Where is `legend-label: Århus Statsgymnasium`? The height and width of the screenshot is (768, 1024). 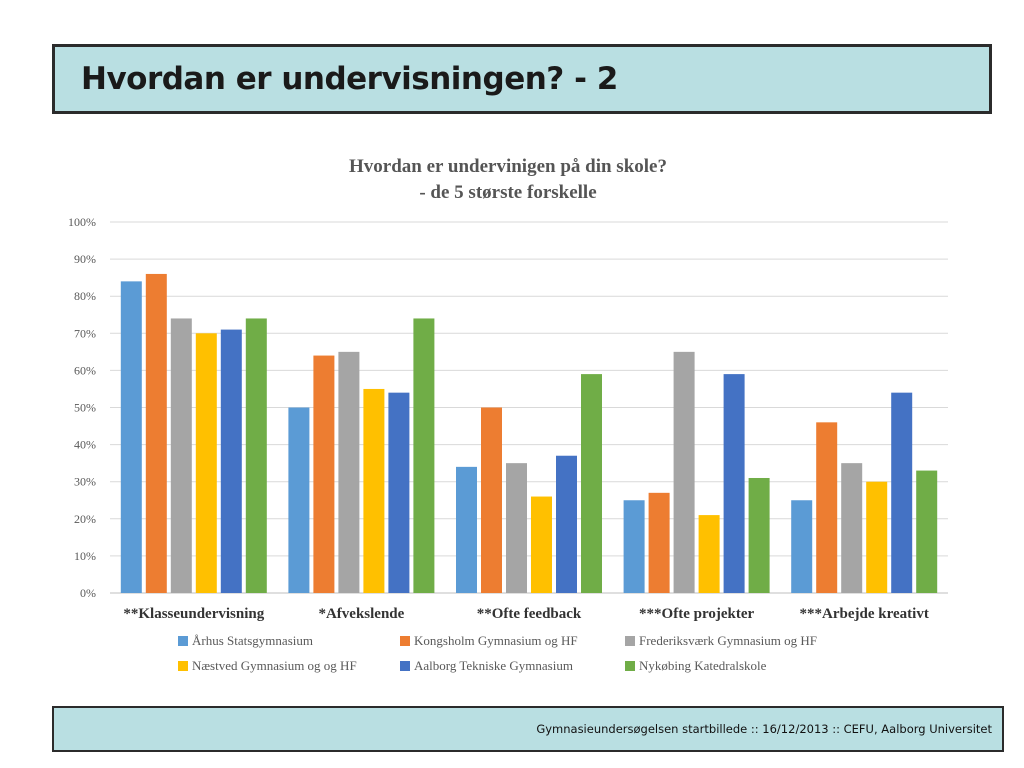 legend-label: Århus Statsgymnasium is located at coordinates (252, 640).